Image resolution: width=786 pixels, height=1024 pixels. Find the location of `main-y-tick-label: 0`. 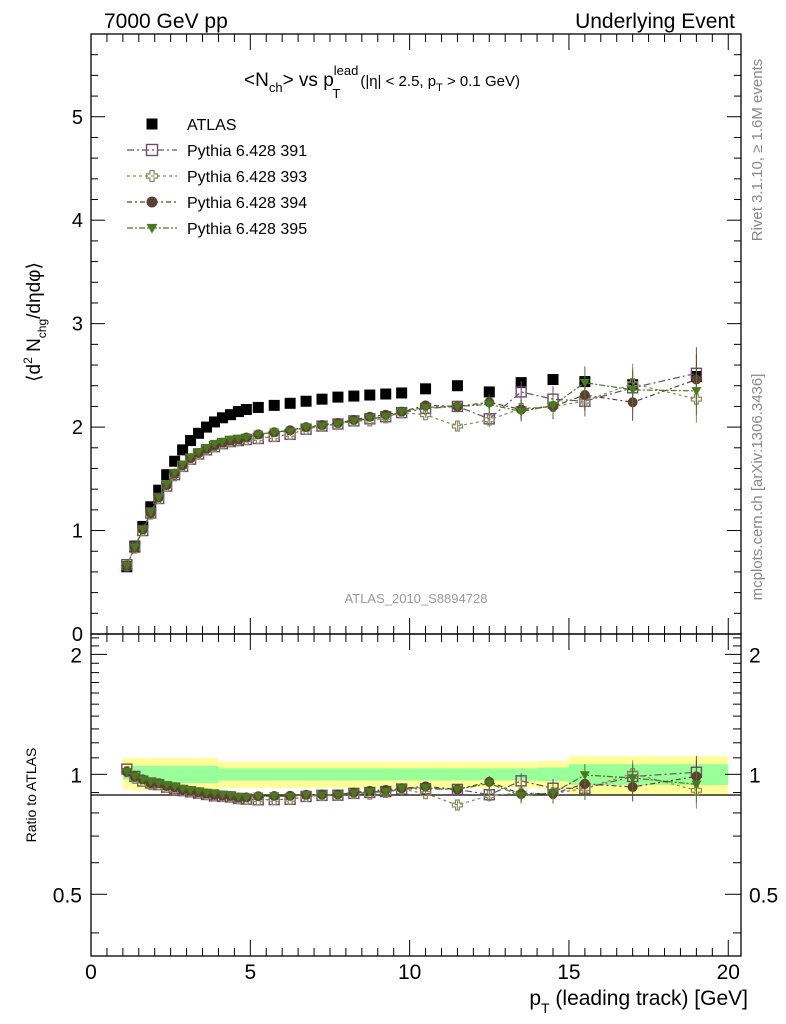

main-y-tick-label: 0 is located at coordinates (77, 635).